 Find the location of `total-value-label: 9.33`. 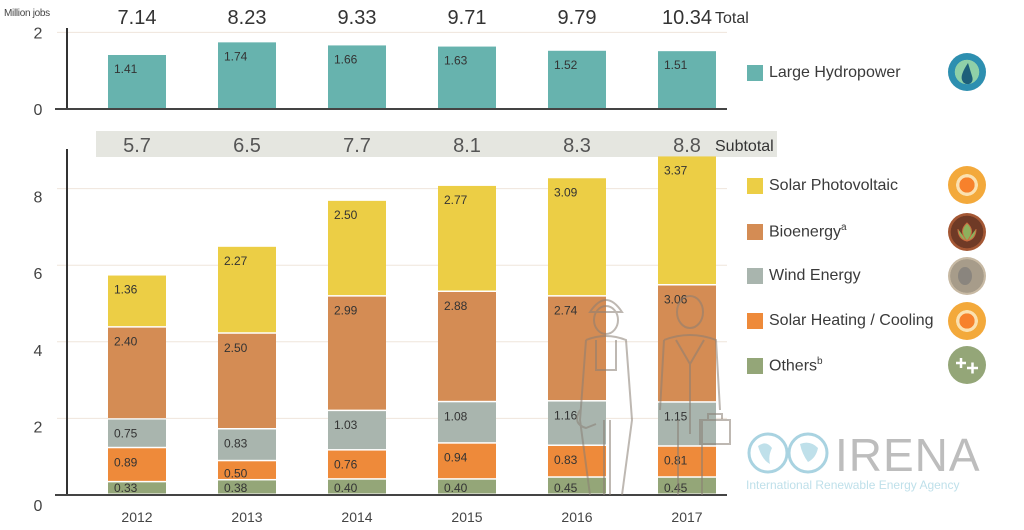

total-value-label: 9.33 is located at coordinates (357, 18).